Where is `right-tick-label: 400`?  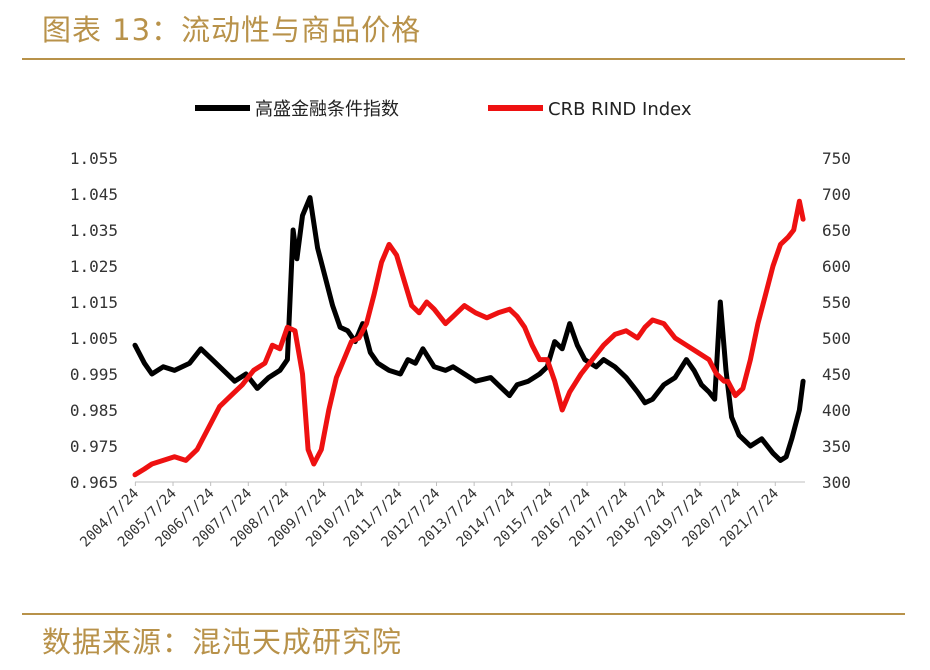
right-tick-label: 400 is located at coordinates (836, 410).